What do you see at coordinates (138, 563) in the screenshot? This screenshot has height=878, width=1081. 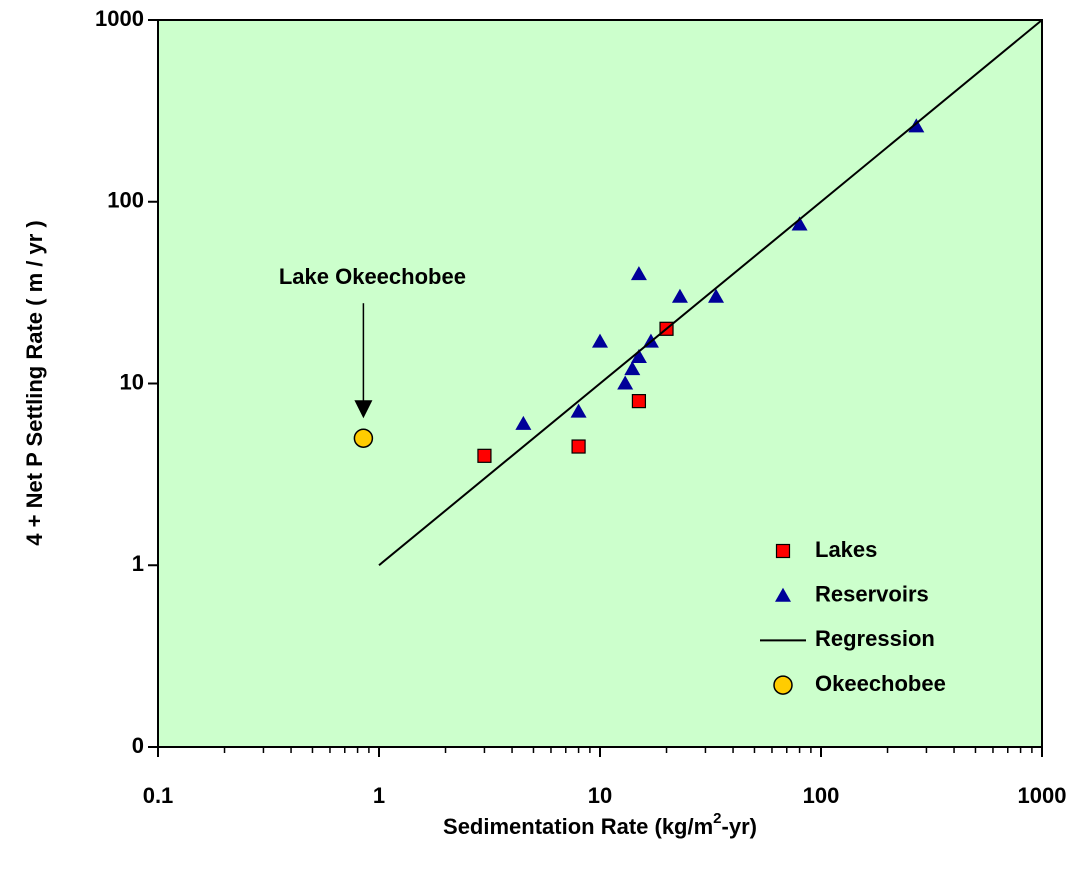 I see `y-tick-label: 1` at bounding box center [138, 563].